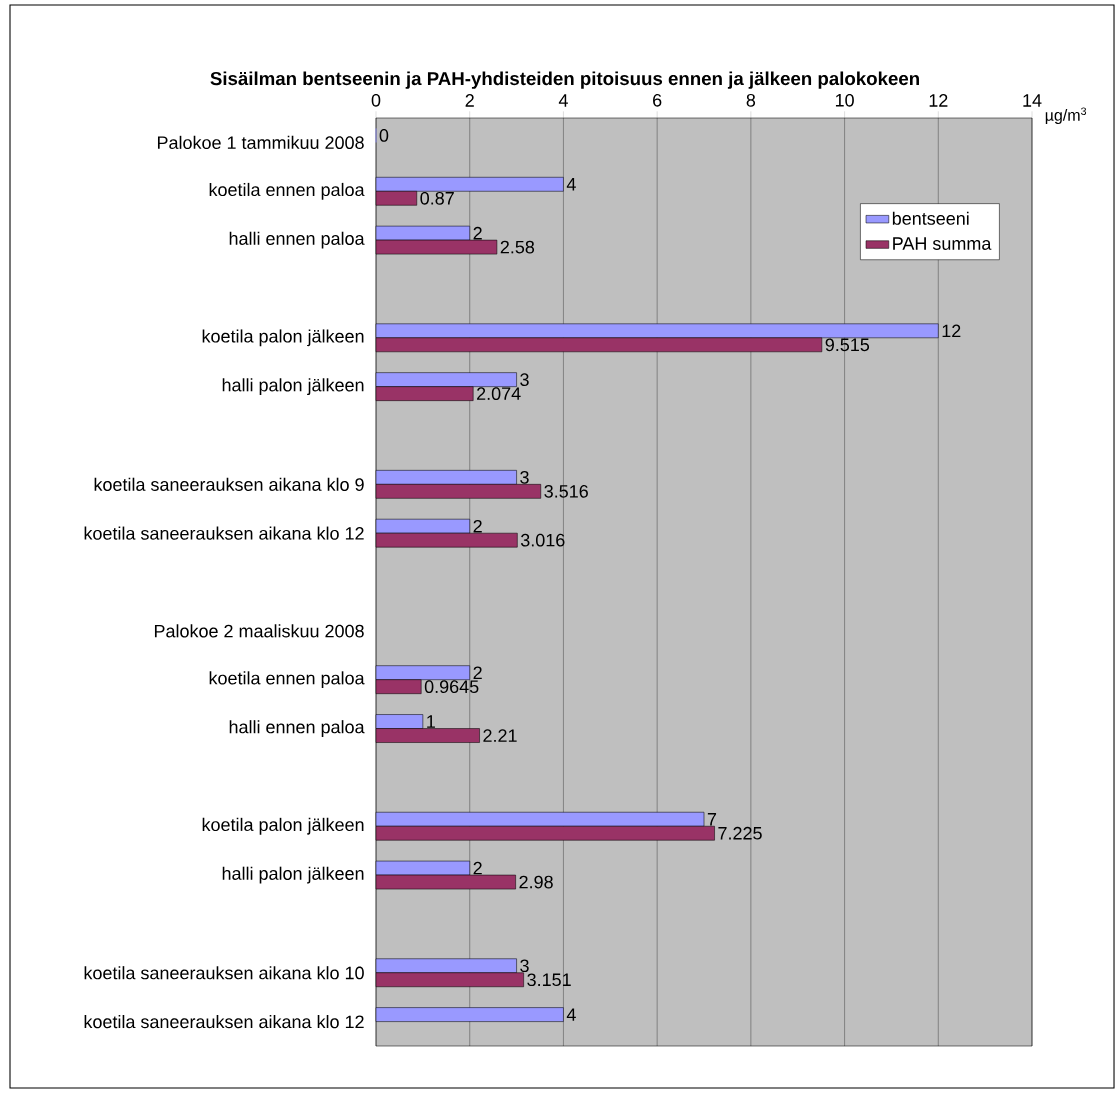  I want to click on data-label: 1, so click(431, 721).